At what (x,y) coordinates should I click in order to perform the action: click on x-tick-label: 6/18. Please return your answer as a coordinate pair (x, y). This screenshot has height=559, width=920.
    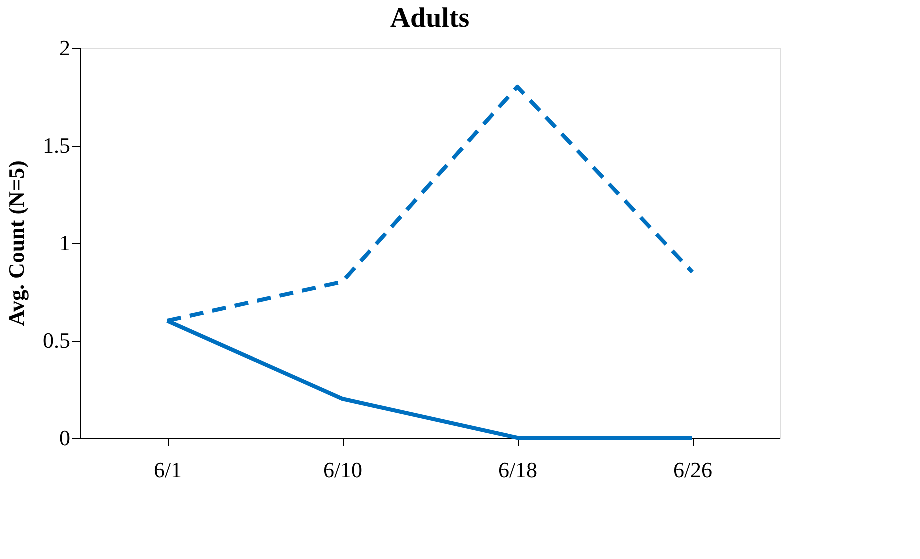
    Looking at the image, I should click on (518, 470).